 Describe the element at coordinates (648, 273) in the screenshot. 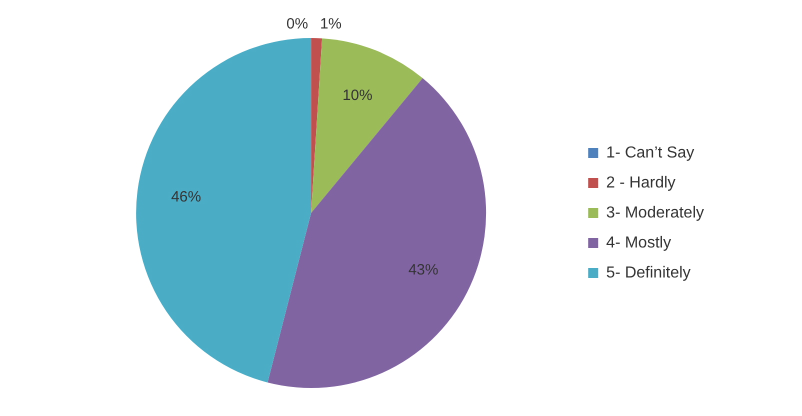

I see `legend-label: 5- Definitely` at that location.